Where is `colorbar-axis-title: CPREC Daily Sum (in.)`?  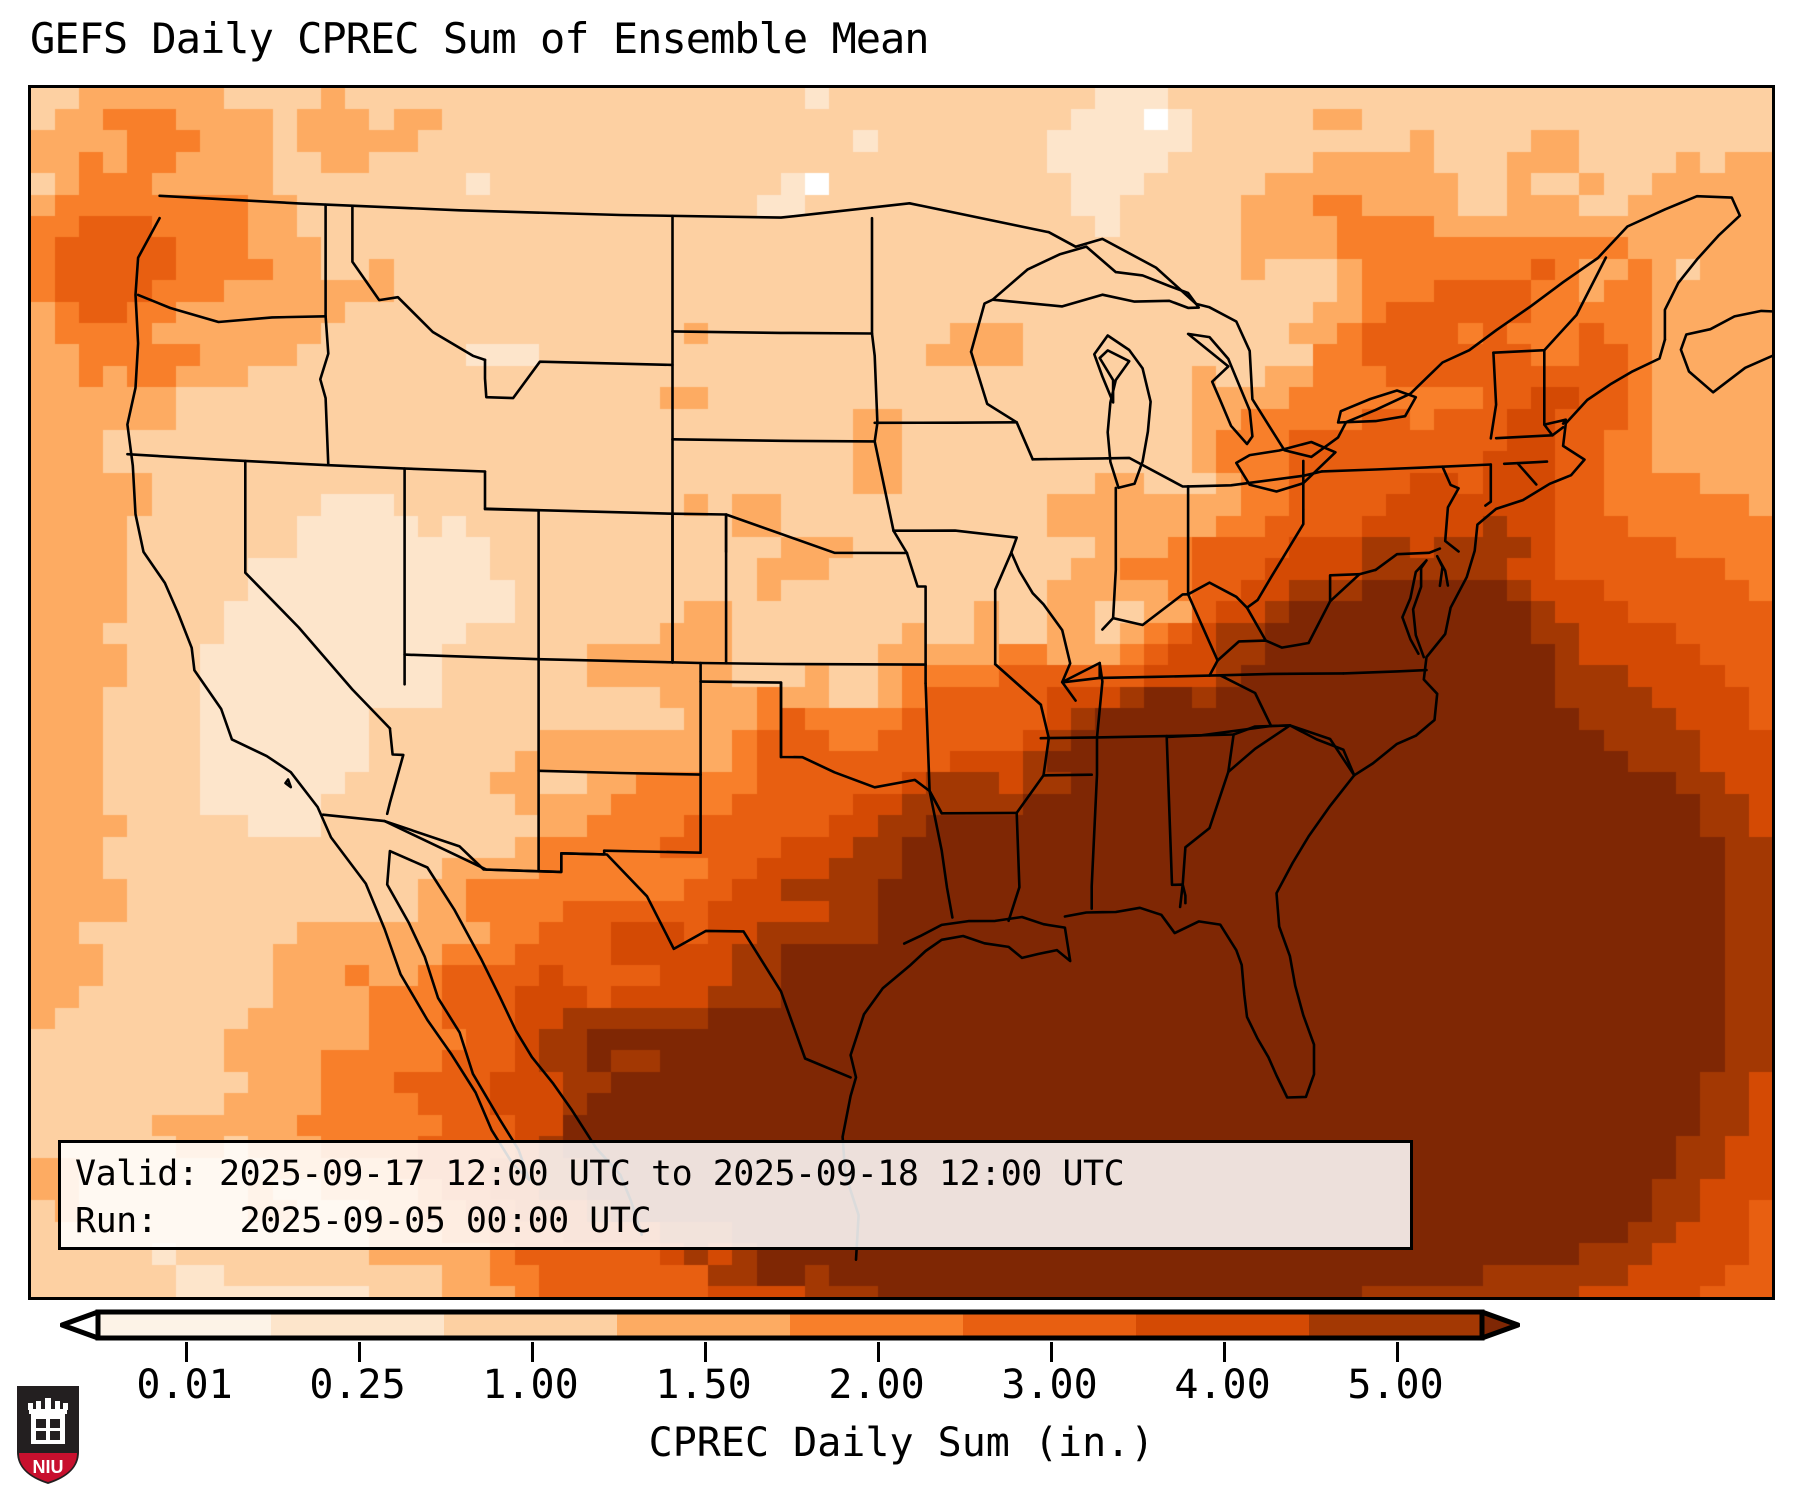 colorbar-axis-title: CPREC Daily Sum (in.) is located at coordinates (901, 1443).